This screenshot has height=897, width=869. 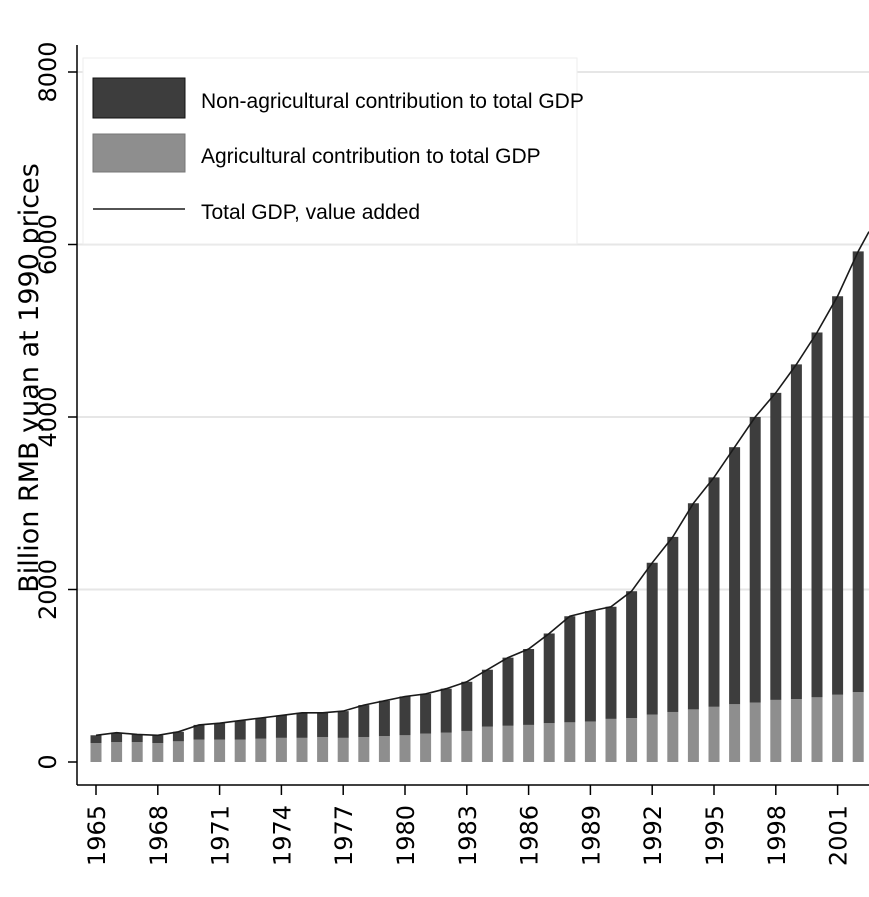 What do you see at coordinates (467, 746) in the screenshot?
I see `bar-agricultural-1983` at bounding box center [467, 746].